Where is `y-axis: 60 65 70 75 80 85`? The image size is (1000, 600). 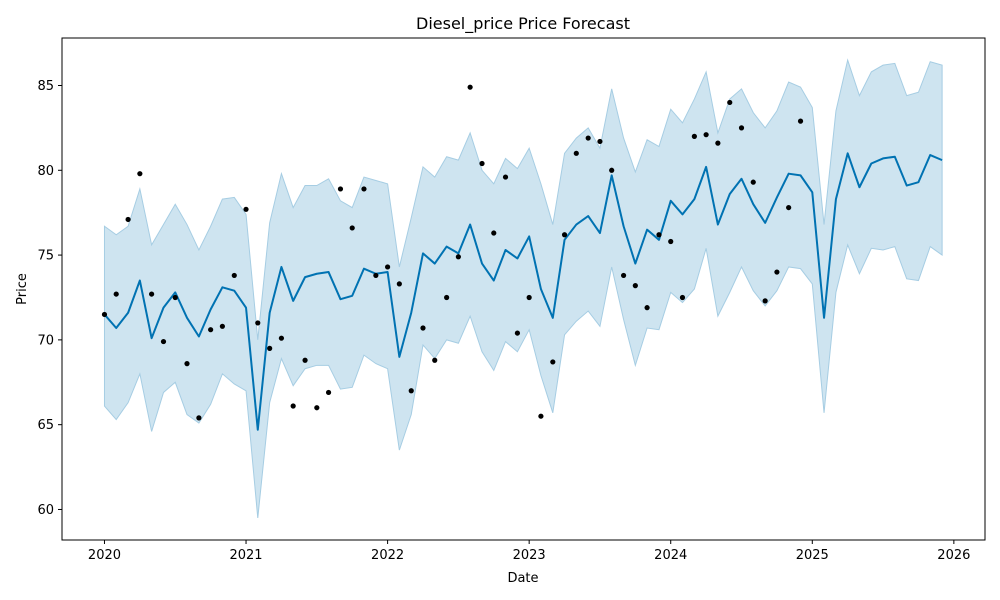 y-axis: 60 65 70 75 80 85 is located at coordinates (49, 298).